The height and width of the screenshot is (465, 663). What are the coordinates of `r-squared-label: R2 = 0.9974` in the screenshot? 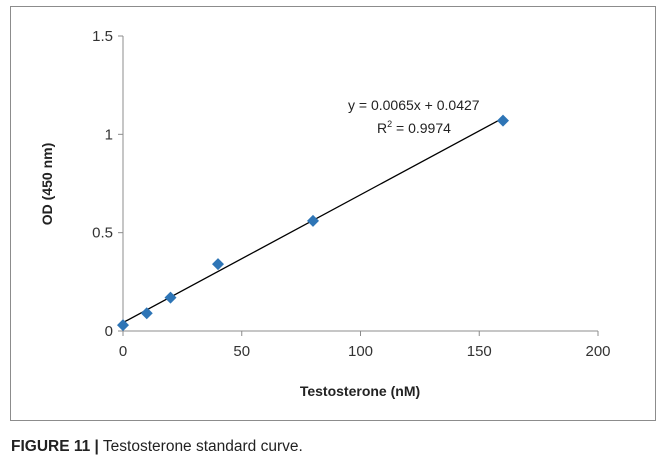 It's located at (414, 127).